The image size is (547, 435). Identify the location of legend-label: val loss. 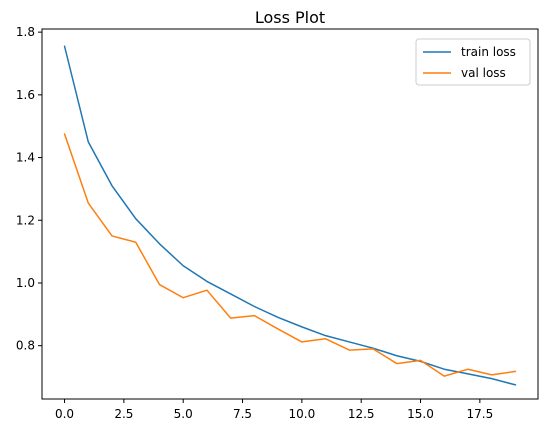
(483, 73).